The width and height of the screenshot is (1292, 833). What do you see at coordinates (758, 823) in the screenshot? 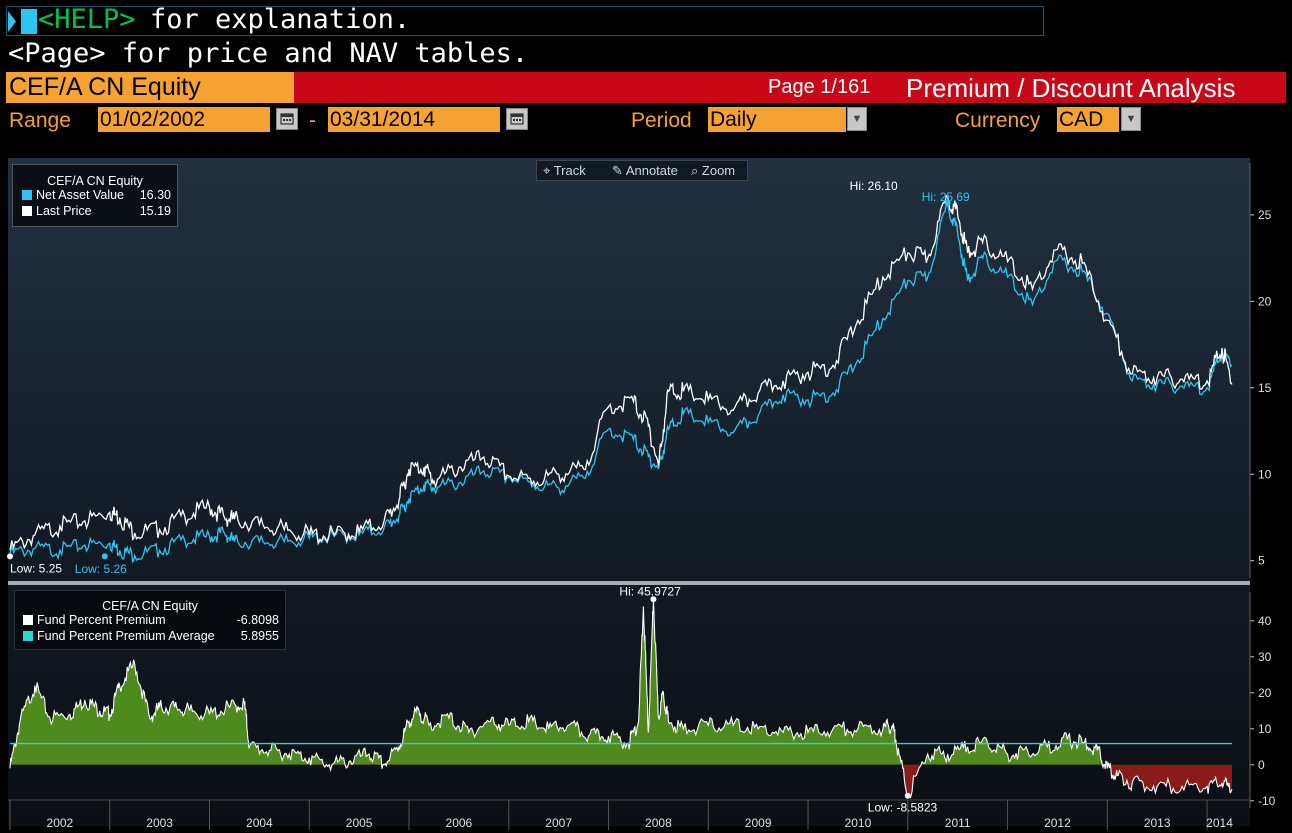
I see `x-tick-label: 2009` at bounding box center [758, 823].